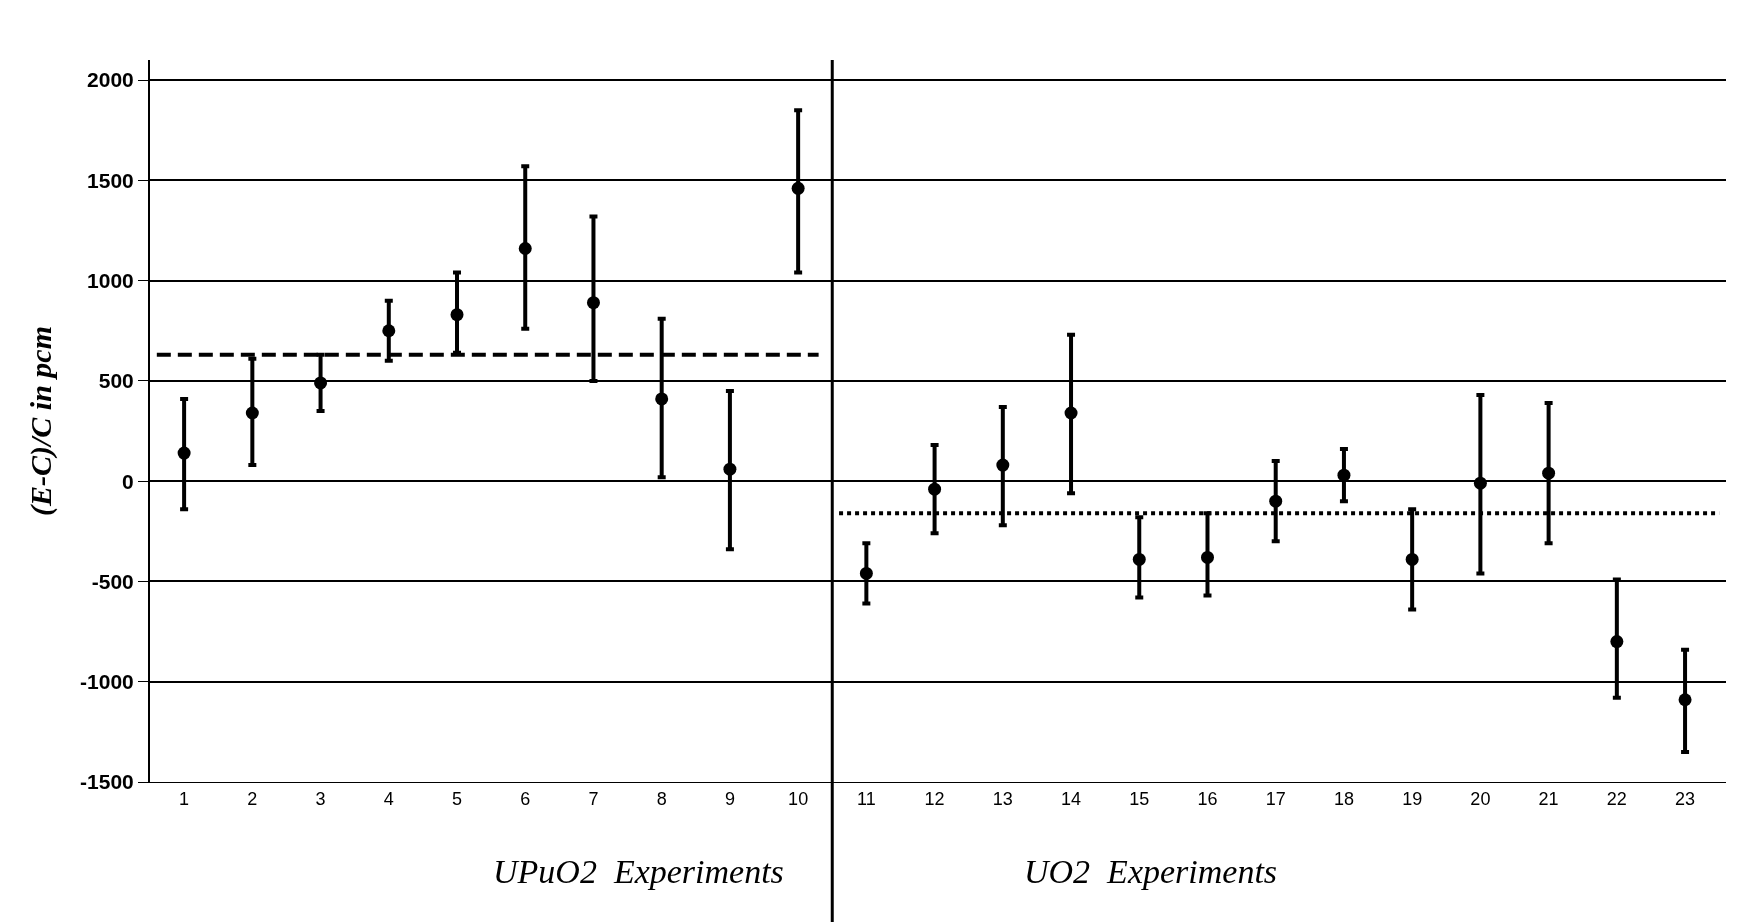 The width and height of the screenshot is (1756, 922). Describe the element at coordinates (110, 80) in the screenshot. I see `y-tick-label: 2000` at that location.